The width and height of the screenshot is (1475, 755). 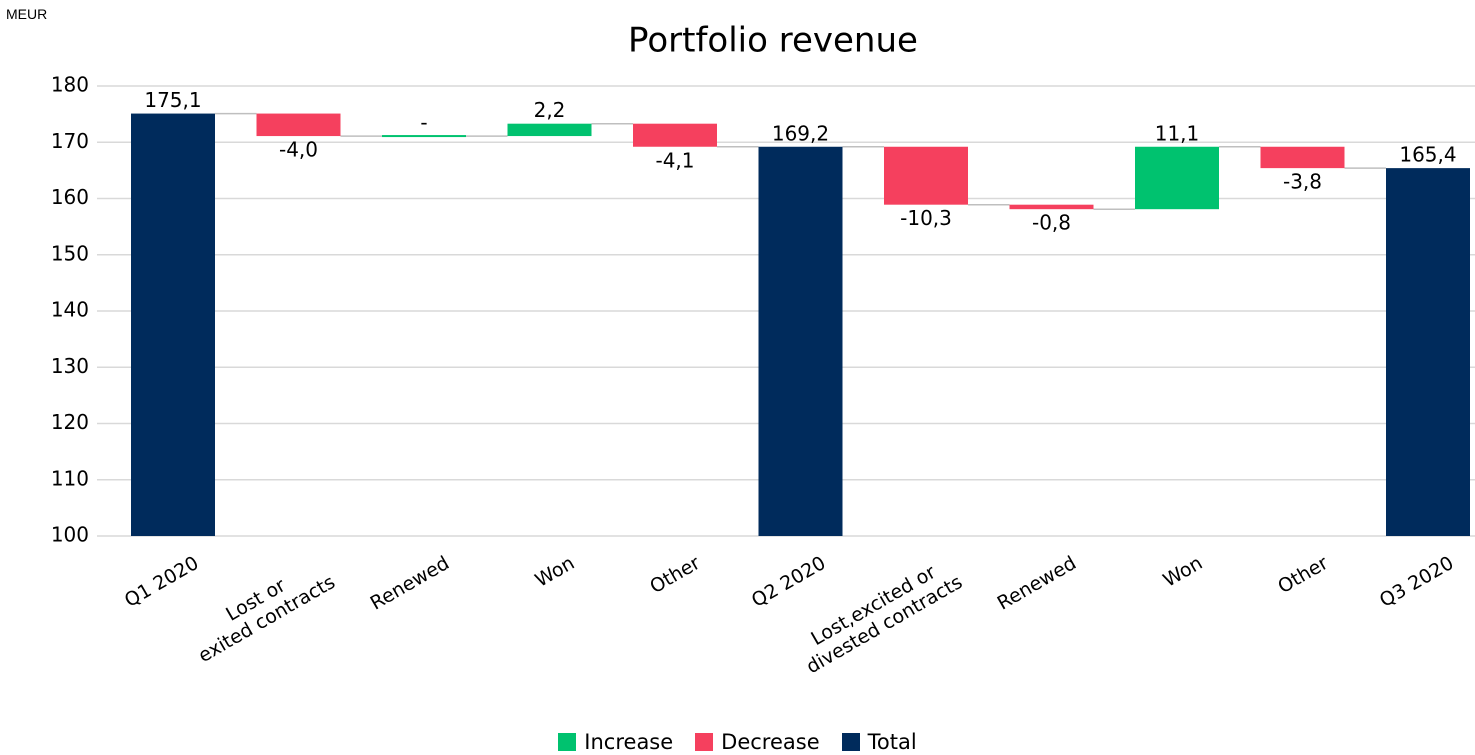 I want to click on legend-item: Total, so click(x=879, y=742).